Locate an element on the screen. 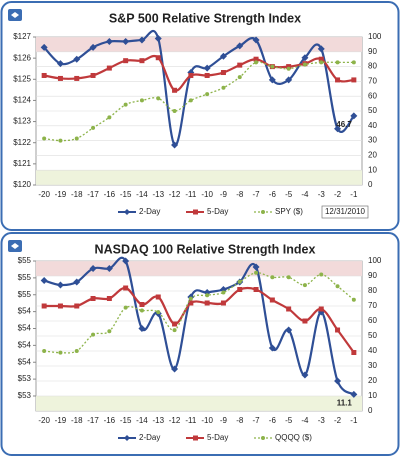 The height and width of the screenshot is (457, 400). y2-tick-label: 0 is located at coordinates (370, 410).